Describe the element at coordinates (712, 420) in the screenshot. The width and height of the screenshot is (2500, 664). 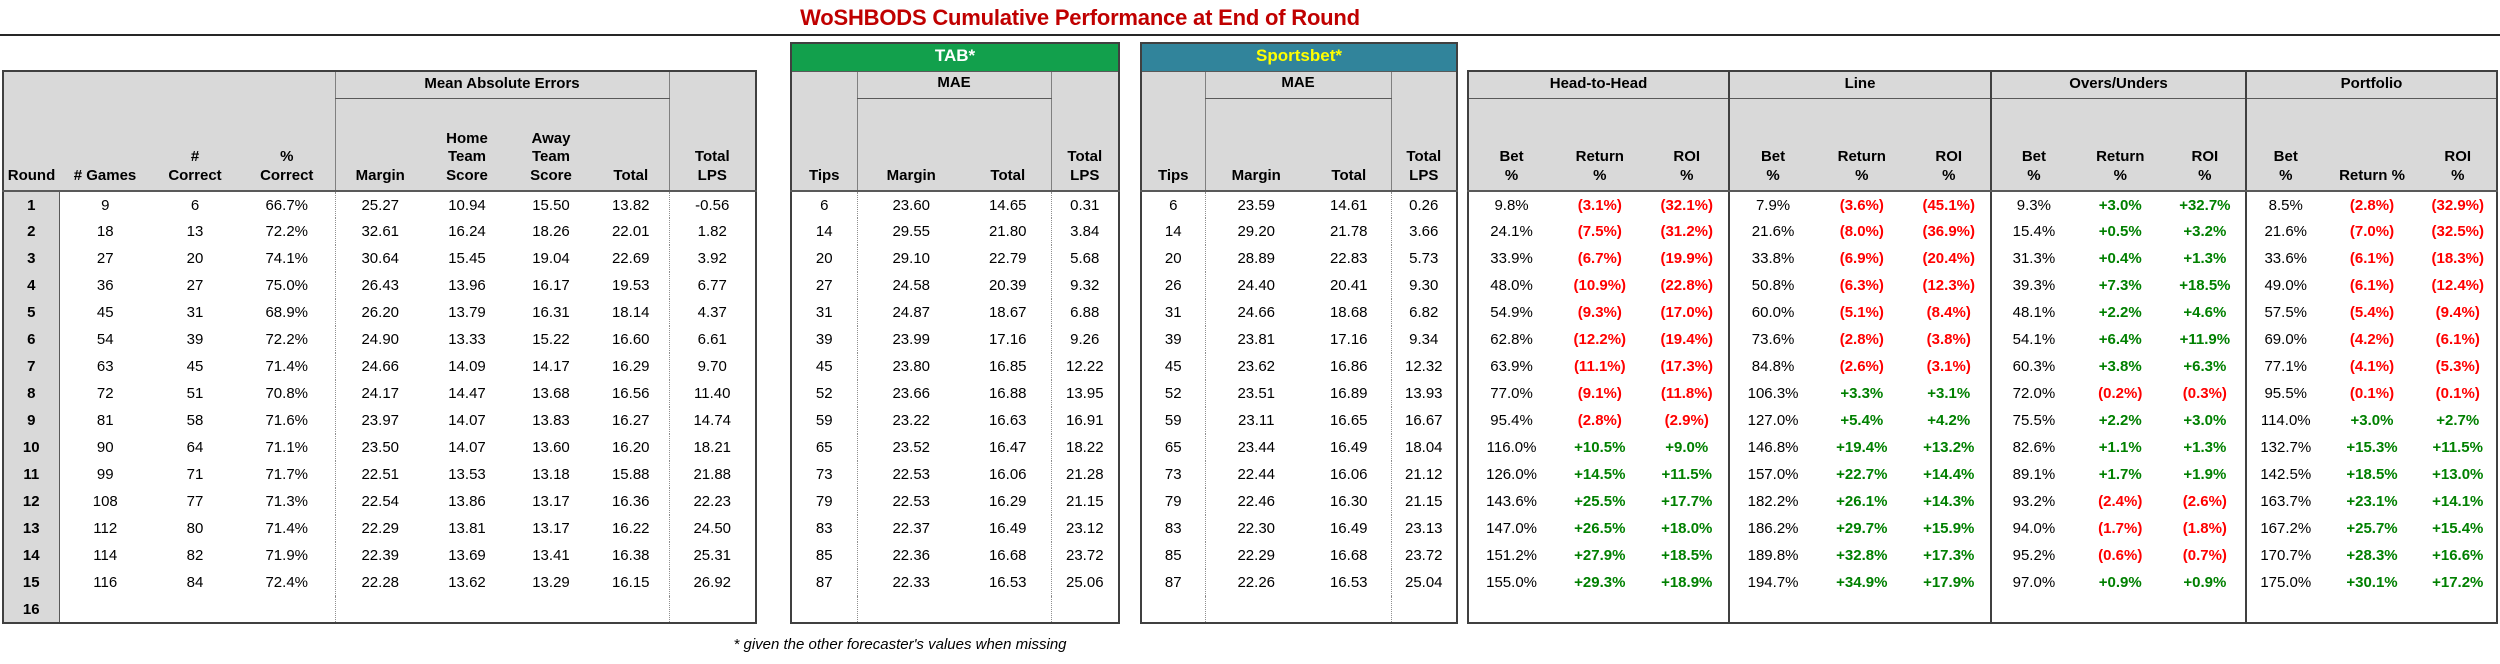
I see `cell-lps: 14.74` at that location.